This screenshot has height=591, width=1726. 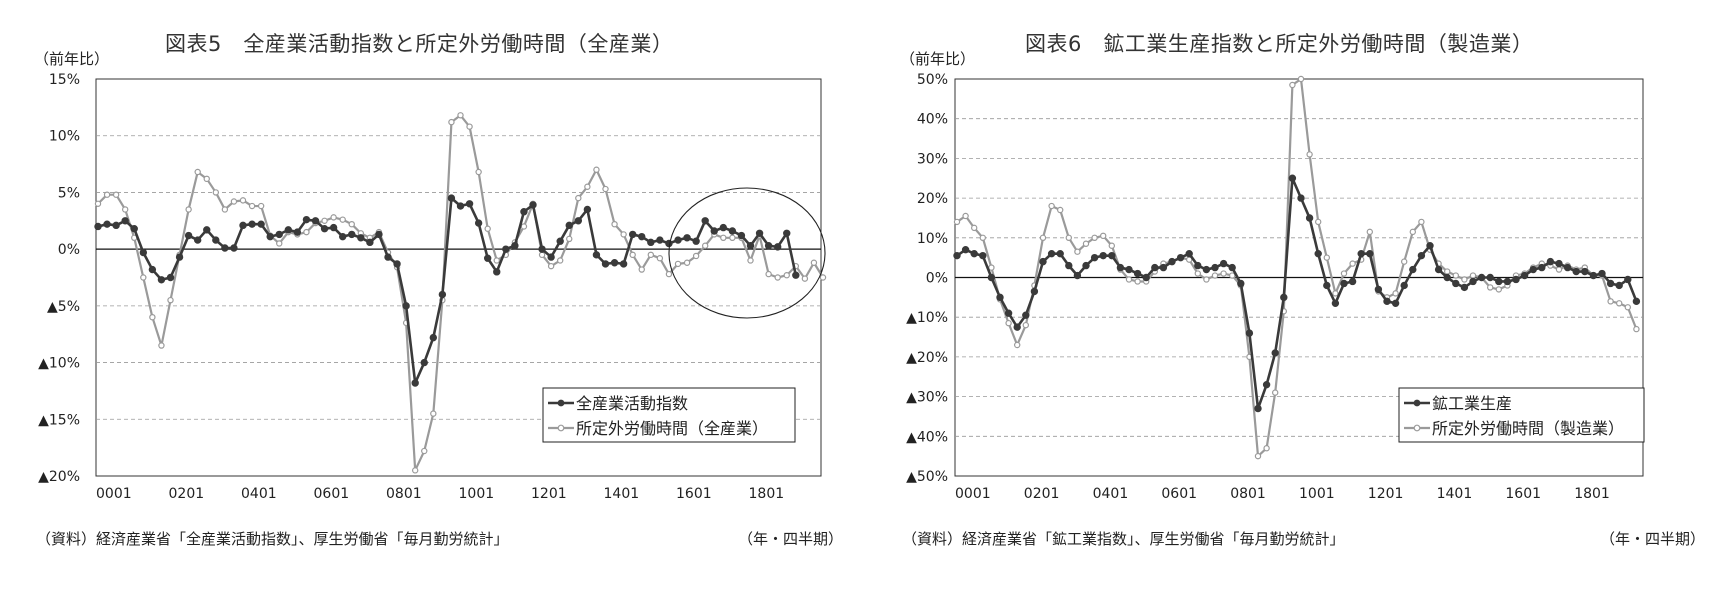 I want to click on y-tick-label: 50%, so click(x=932, y=80).